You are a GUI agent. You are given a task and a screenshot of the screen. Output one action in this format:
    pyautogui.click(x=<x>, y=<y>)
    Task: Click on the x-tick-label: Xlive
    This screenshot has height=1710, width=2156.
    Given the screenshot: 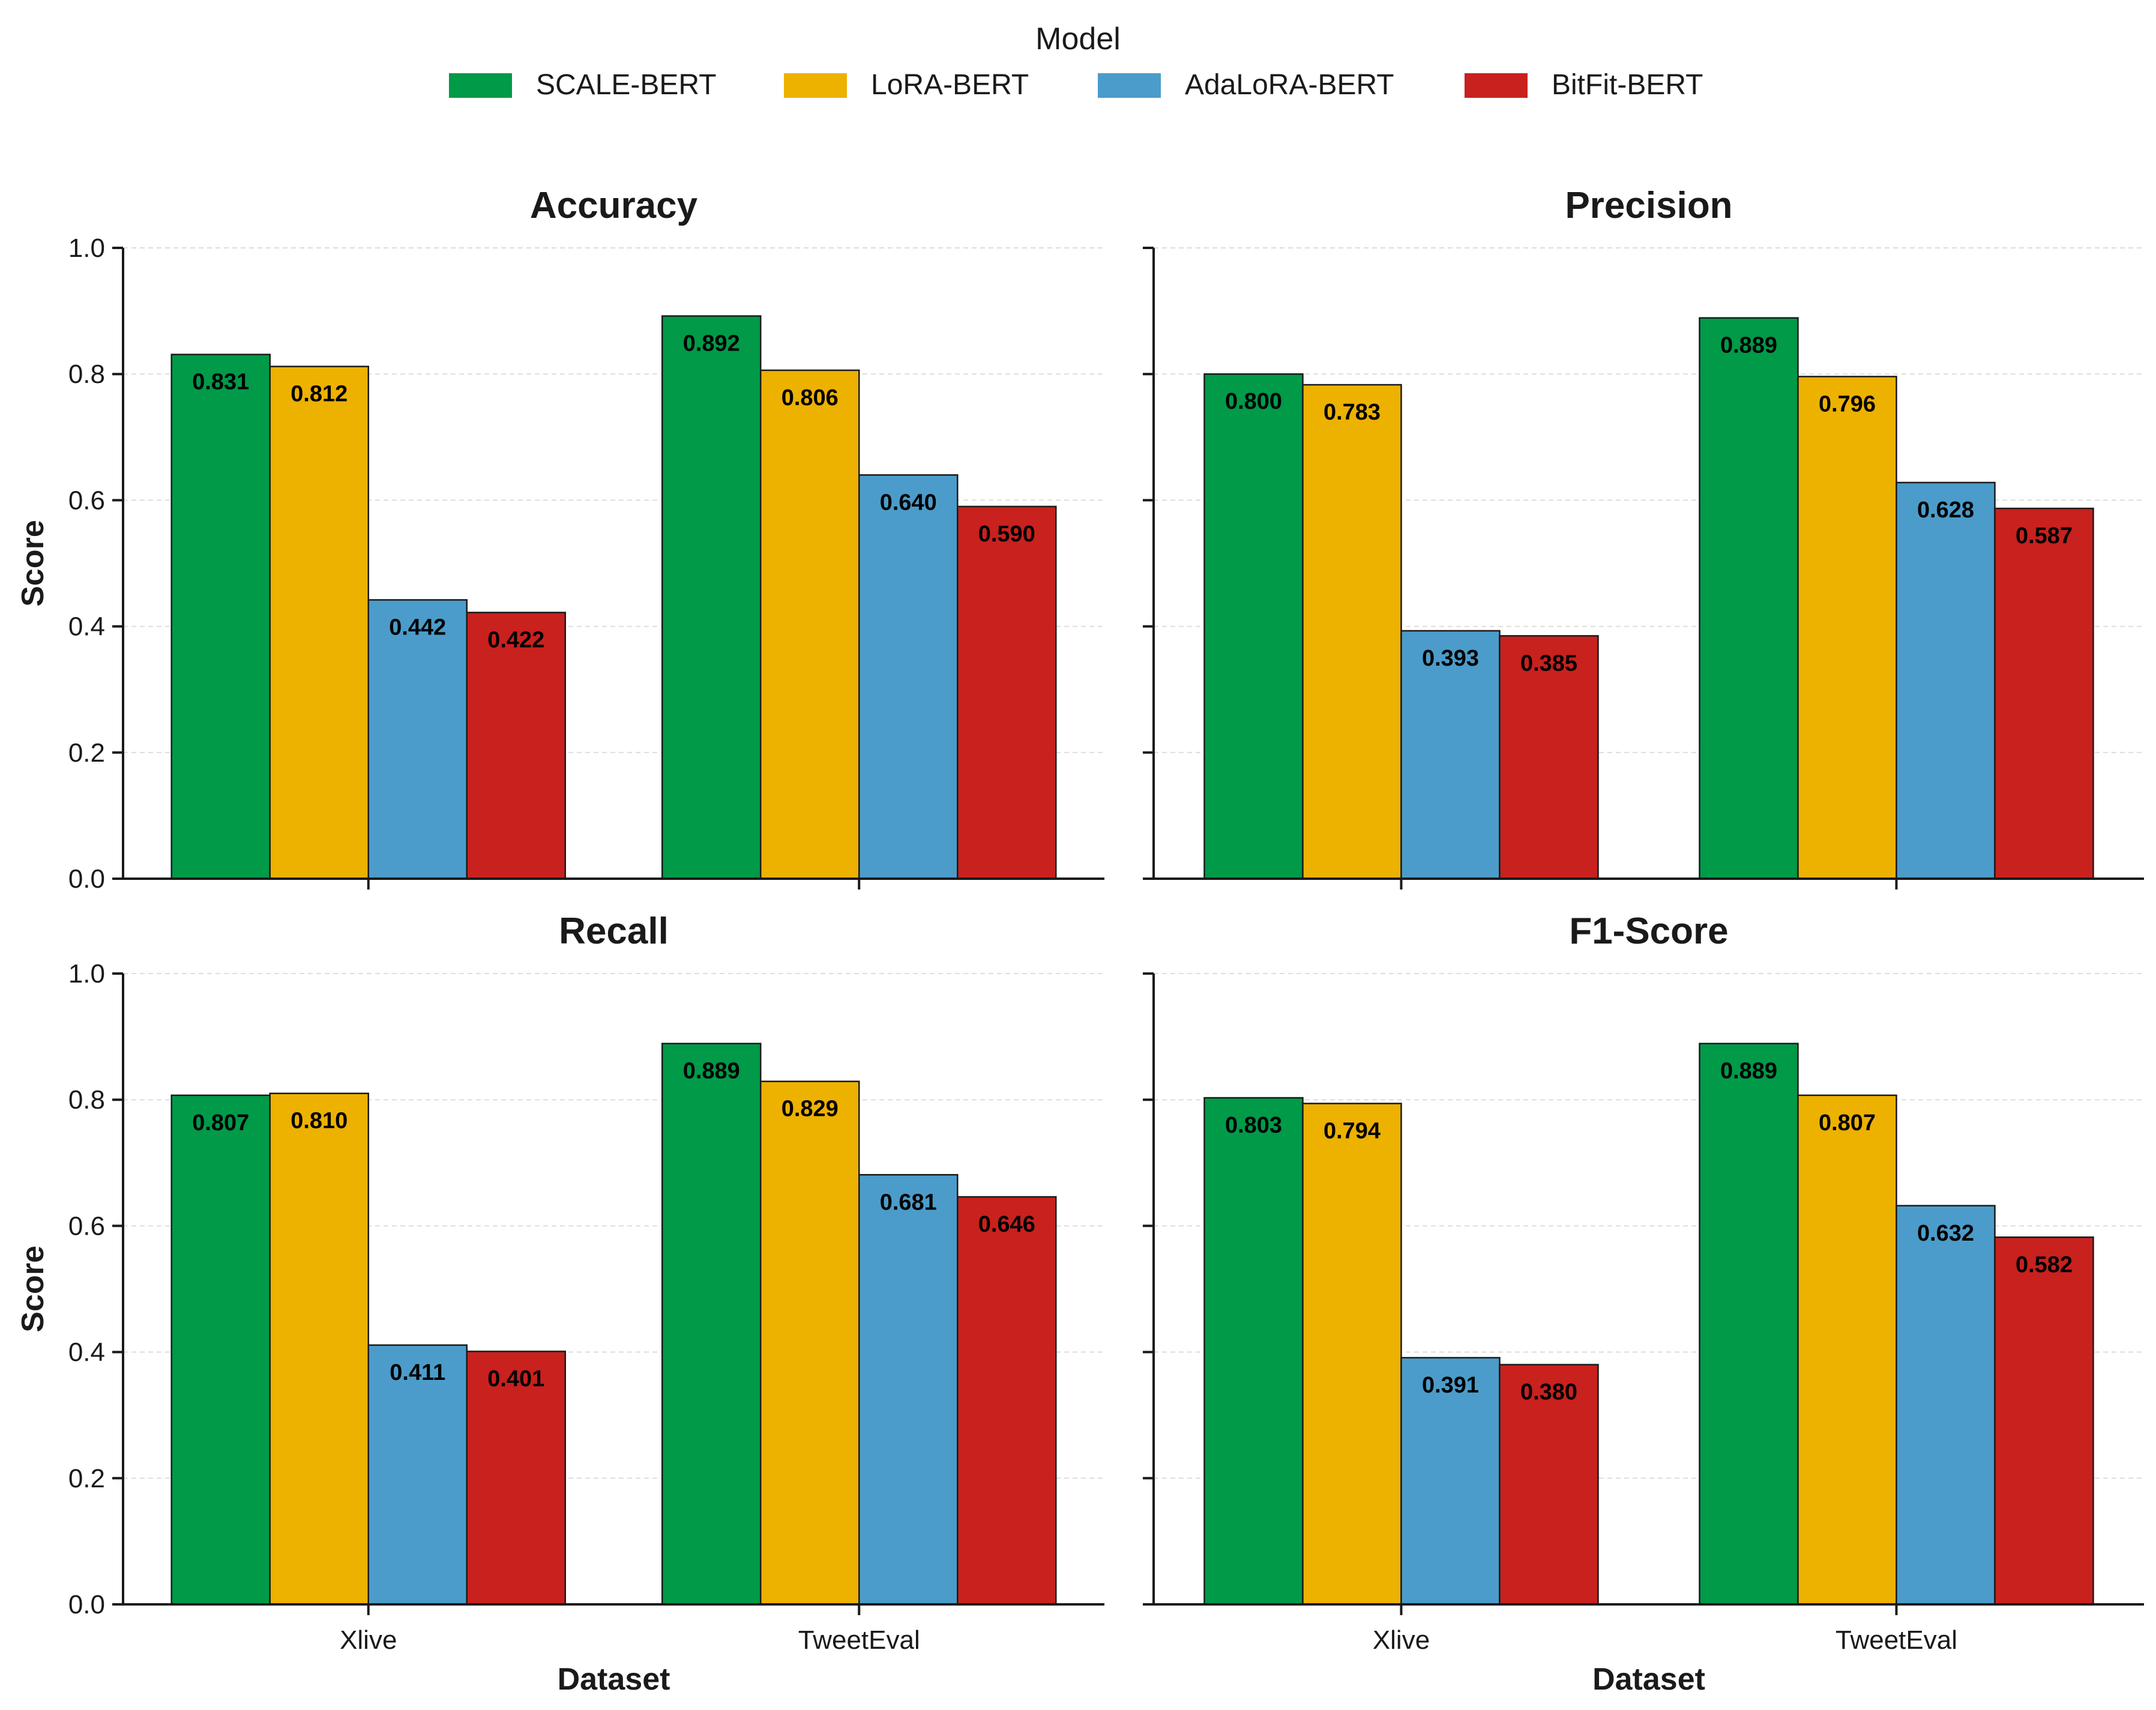 What is the action you would take?
    pyautogui.click(x=368, y=1640)
    